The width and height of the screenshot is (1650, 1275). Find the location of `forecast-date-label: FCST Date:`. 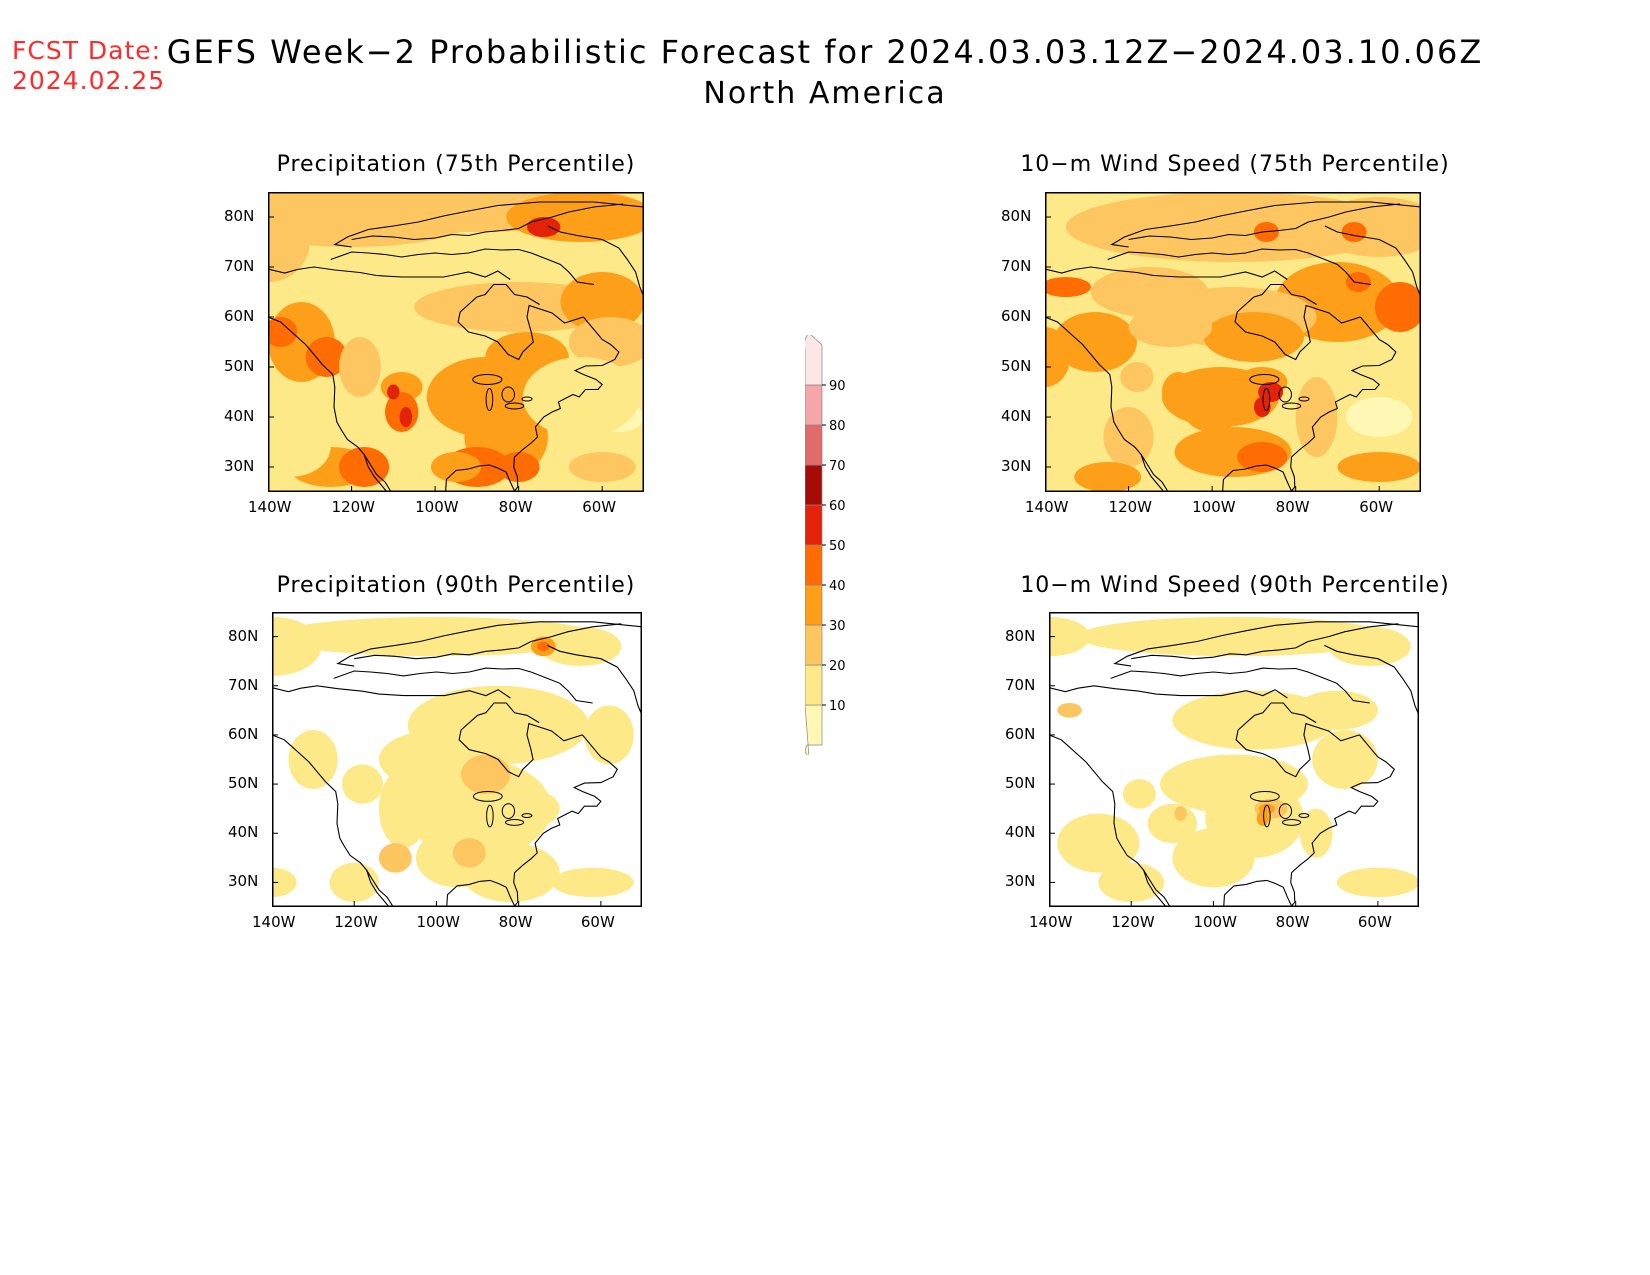

forecast-date-label: FCST Date: is located at coordinates (87, 50).